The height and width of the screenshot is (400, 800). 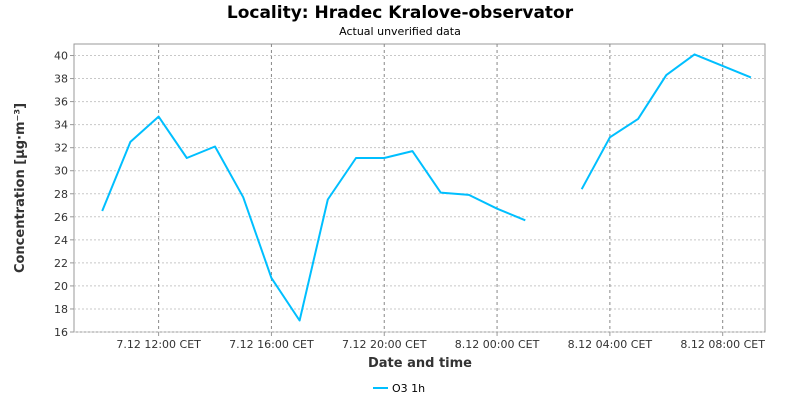 I want to click on y-axis-label: Concentration [µg·m⁻³], so click(x=20, y=188).